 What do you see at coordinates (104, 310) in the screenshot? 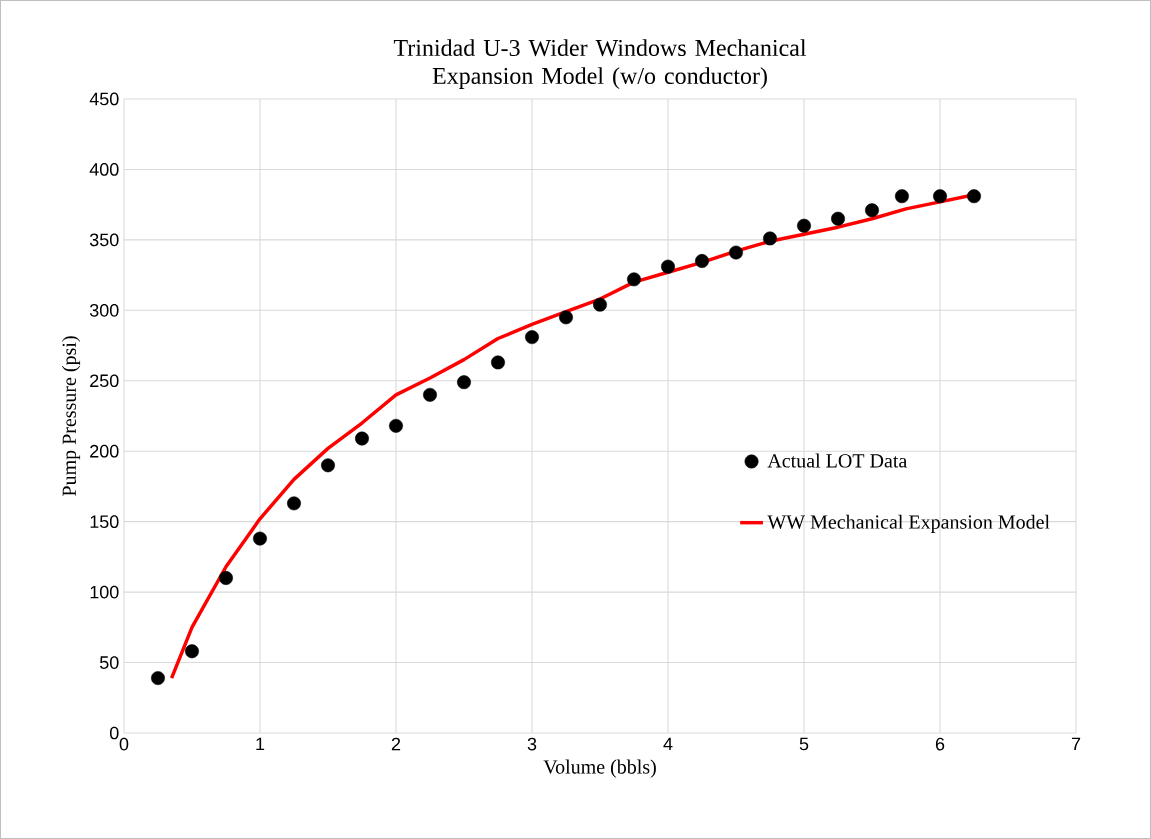
I see `y-tick-label: 300` at bounding box center [104, 310].